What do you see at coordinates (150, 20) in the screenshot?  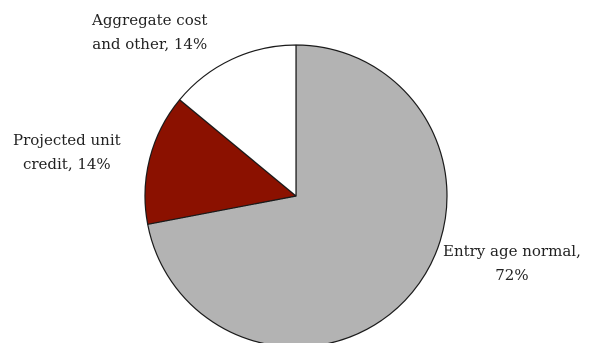 I see `label-aggregate-cost-line1: Aggregate cost` at bounding box center [150, 20].